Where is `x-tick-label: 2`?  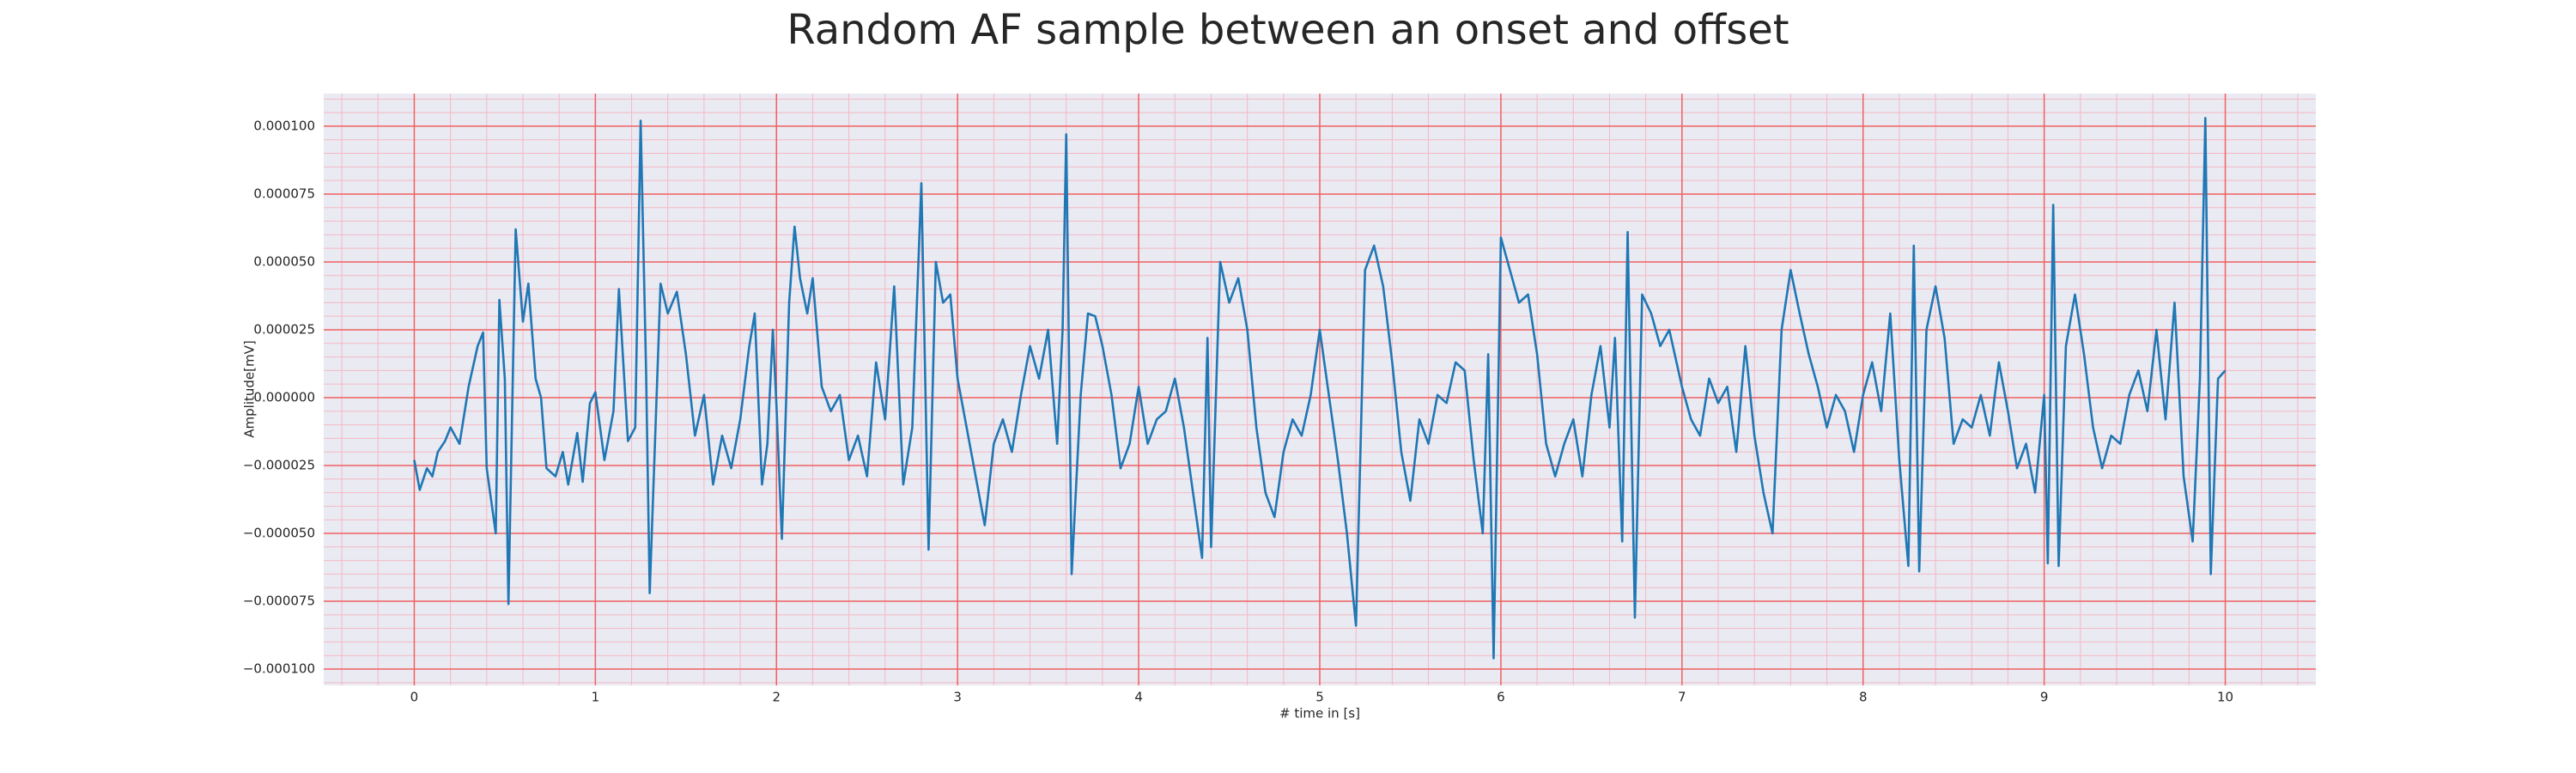 x-tick-label: 2 is located at coordinates (777, 697).